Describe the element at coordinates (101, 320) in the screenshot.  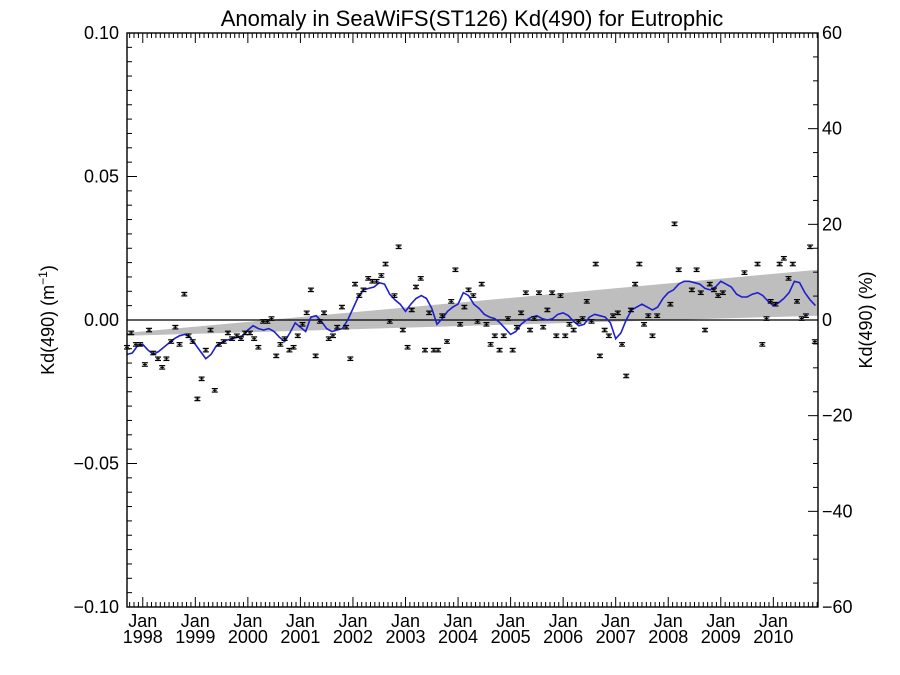
I see `y-left-tick-label: 0.00` at that location.